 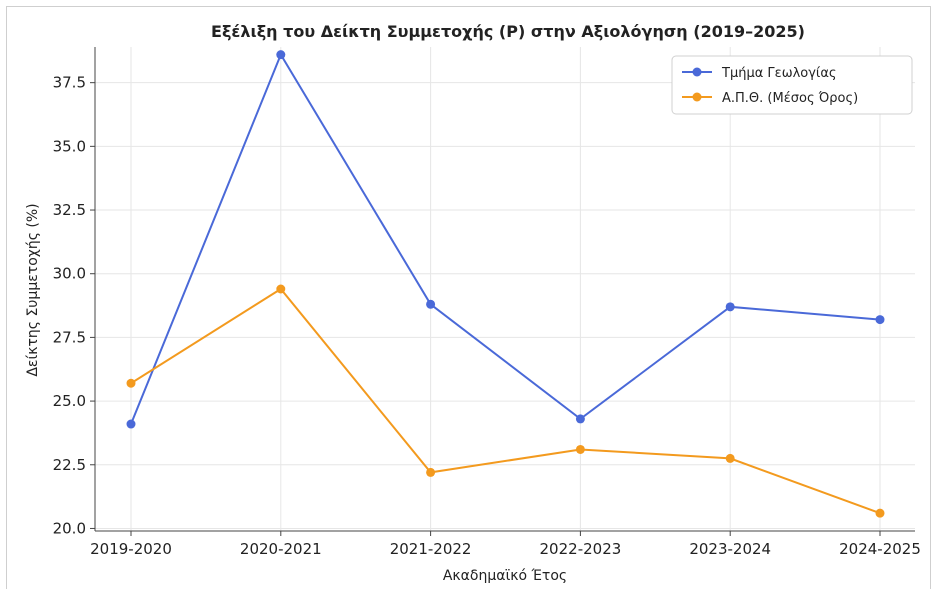 I want to click on y-tick-label: 35.0, so click(x=69, y=146).